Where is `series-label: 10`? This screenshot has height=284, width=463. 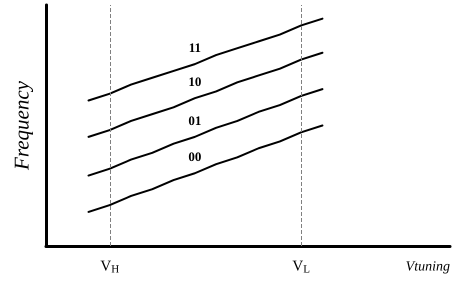 series-label: 10 is located at coordinates (195, 82).